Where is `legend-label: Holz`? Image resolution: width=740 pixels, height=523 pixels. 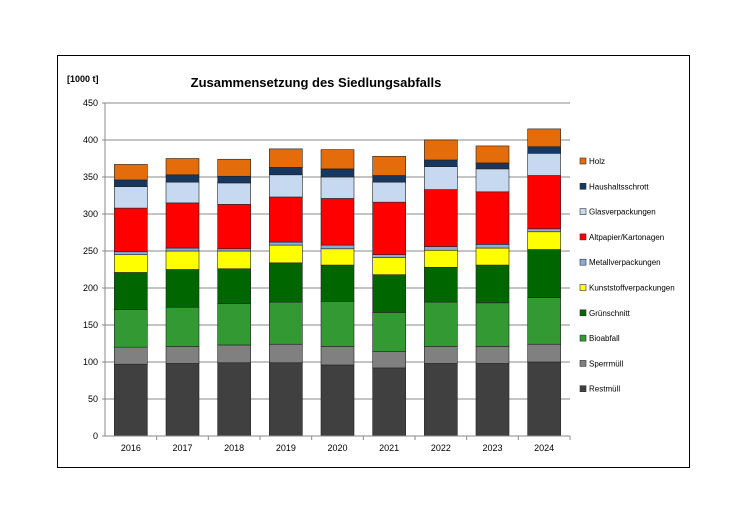
legend-label: Holz is located at coordinates (597, 161).